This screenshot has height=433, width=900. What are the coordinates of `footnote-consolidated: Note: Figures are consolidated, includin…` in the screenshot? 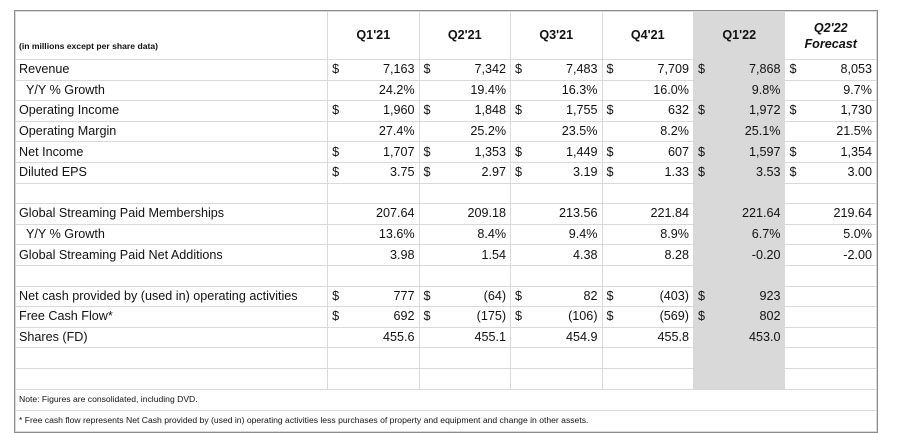 It's located at (446, 399).